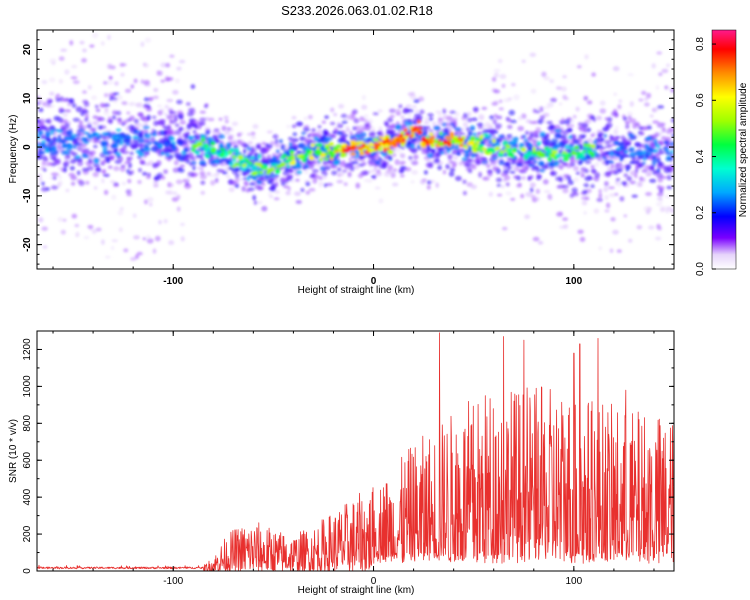  Describe the element at coordinates (27, 533) in the screenshot. I see `y-tick-label: 200` at that location.